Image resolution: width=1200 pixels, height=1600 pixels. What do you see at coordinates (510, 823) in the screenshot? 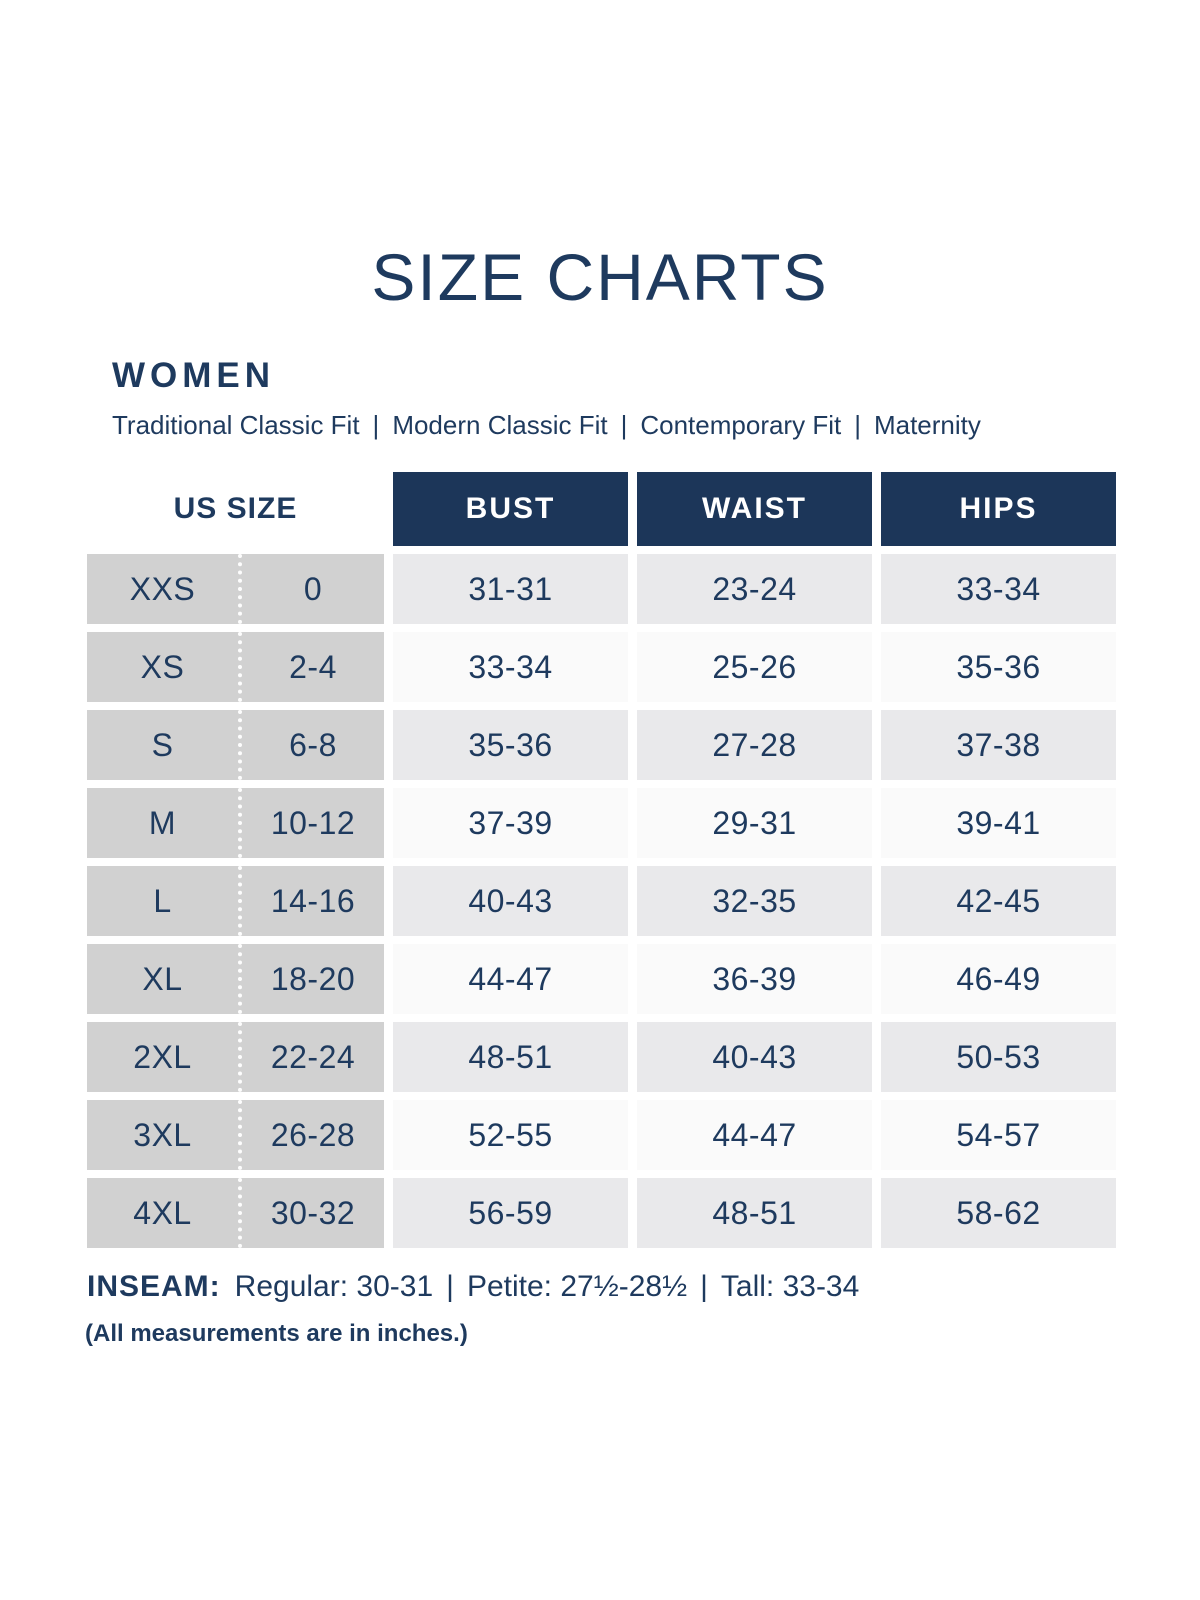
I see `bust-cell: 37-39` at bounding box center [510, 823].